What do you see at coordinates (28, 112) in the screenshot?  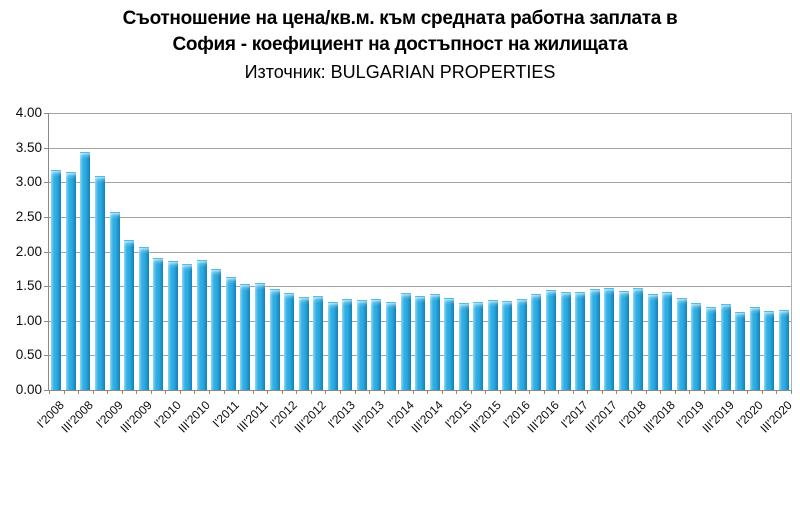 I see `y-axis-label: 4.00` at bounding box center [28, 112].